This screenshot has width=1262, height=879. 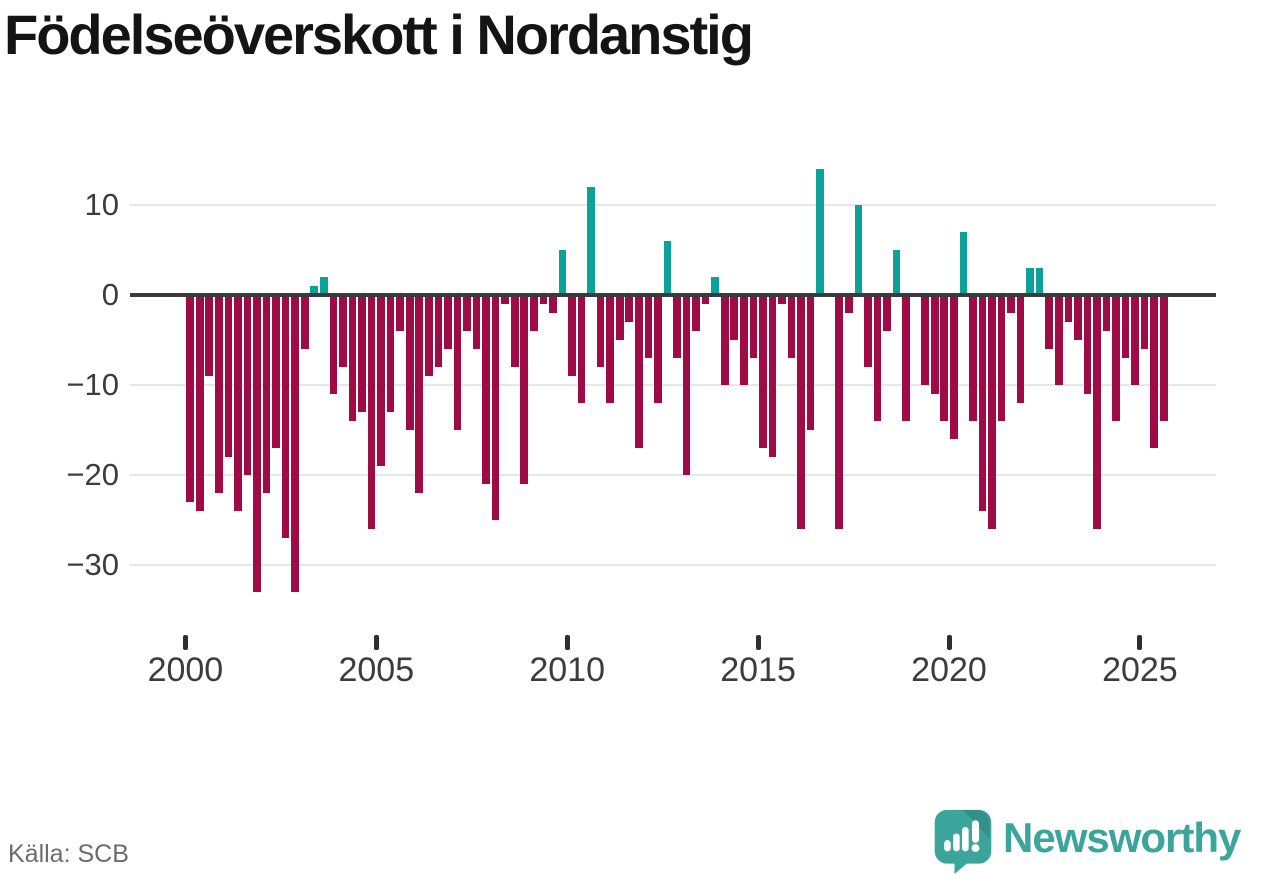 What do you see at coordinates (956, 842) in the screenshot?
I see `logo-chart-bar-medium` at bounding box center [956, 842].